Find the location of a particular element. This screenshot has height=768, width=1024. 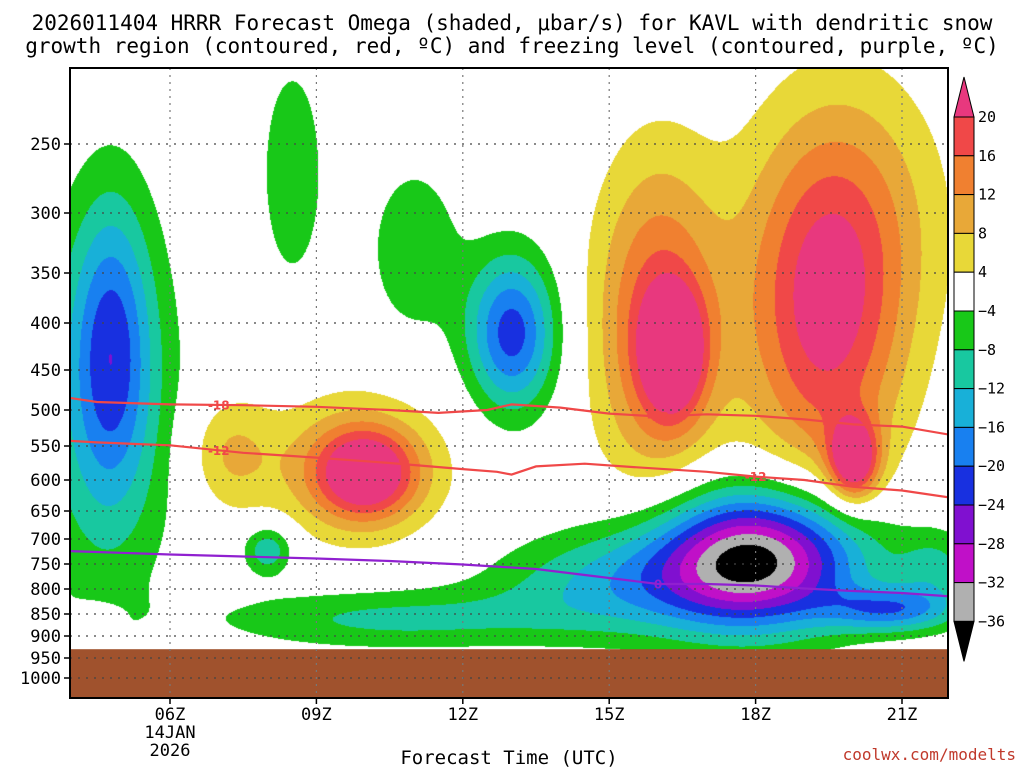

y-tick-label: 900 is located at coordinates (45, 637).